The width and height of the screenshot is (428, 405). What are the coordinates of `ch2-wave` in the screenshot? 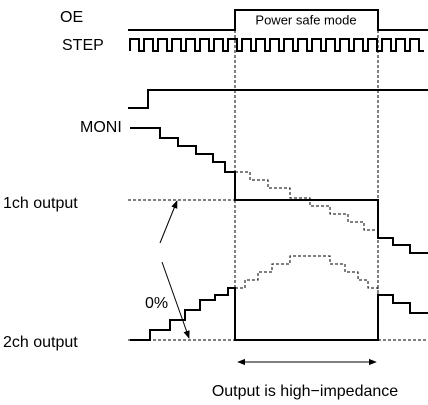 It's located at (279, 314).